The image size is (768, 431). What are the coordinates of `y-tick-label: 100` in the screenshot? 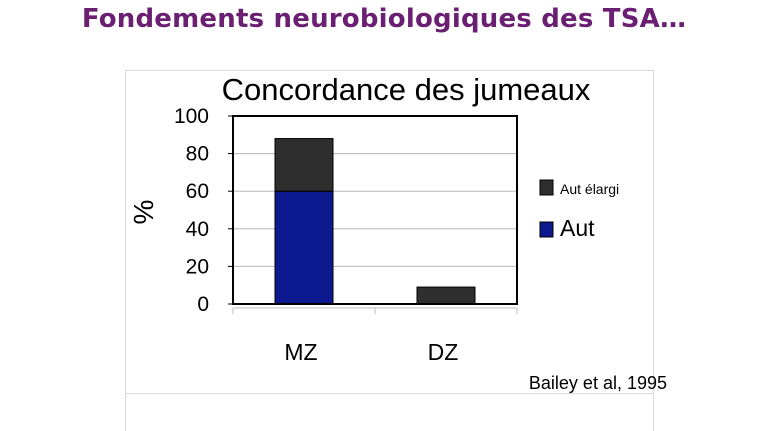 It's located at (191, 116).